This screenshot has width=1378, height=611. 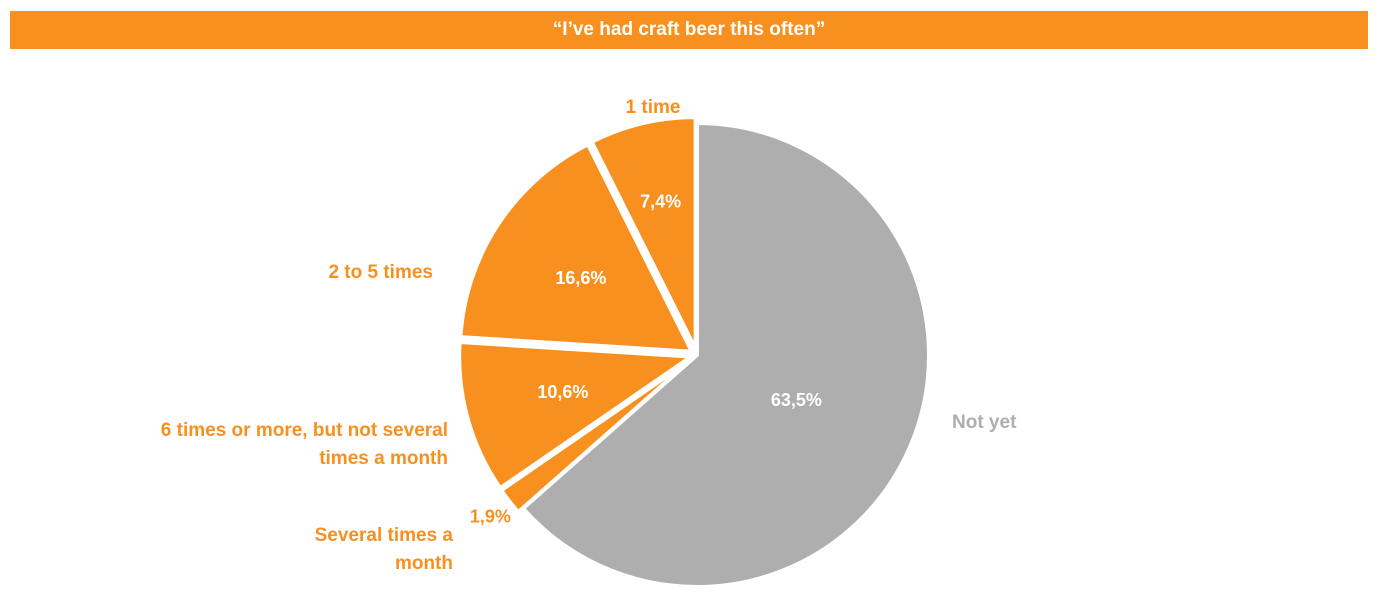 I want to click on data-label: 16,6%, so click(x=580, y=278).